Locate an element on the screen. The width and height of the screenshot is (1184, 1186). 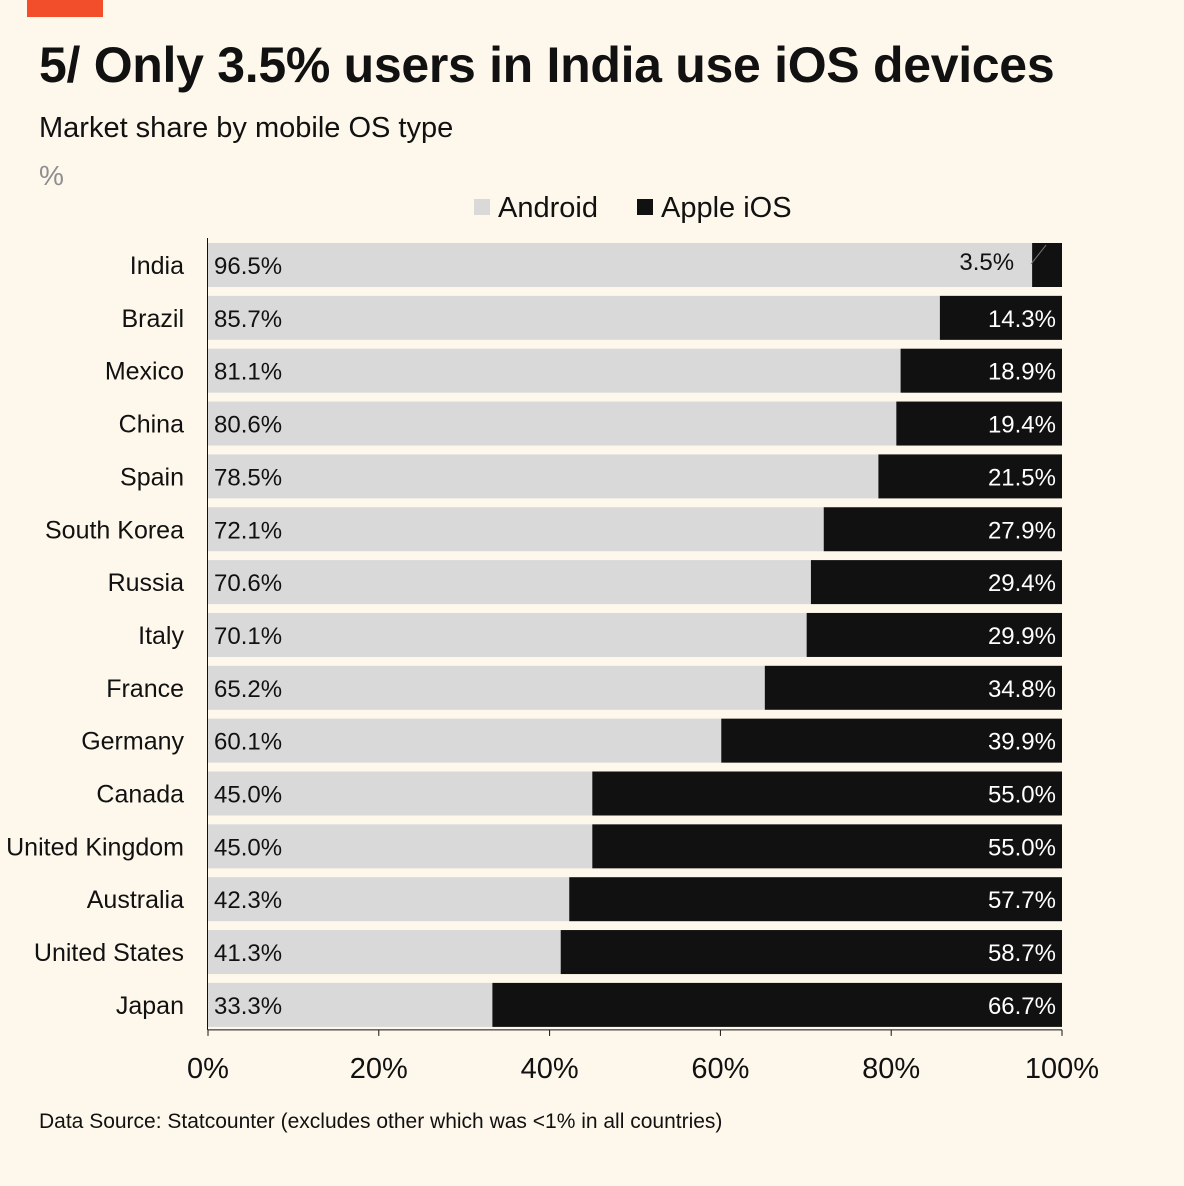
legend-label-apple-ios: Apple iOS is located at coordinates (726, 208).